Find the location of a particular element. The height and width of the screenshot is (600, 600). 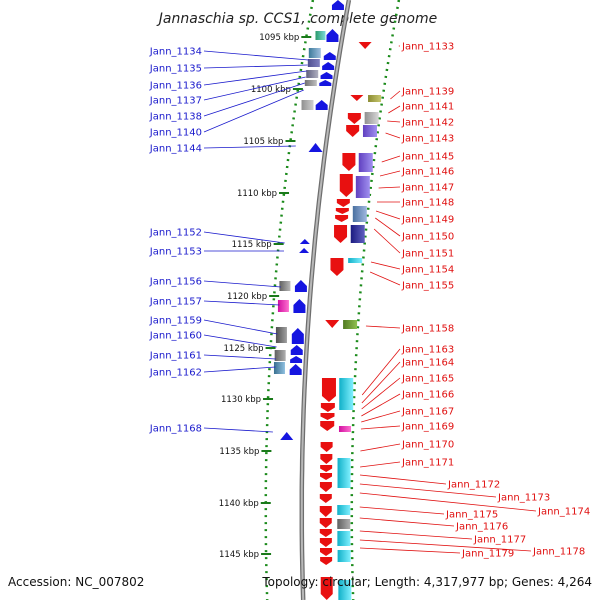

ruler-left is located at coordinates (289, 300).